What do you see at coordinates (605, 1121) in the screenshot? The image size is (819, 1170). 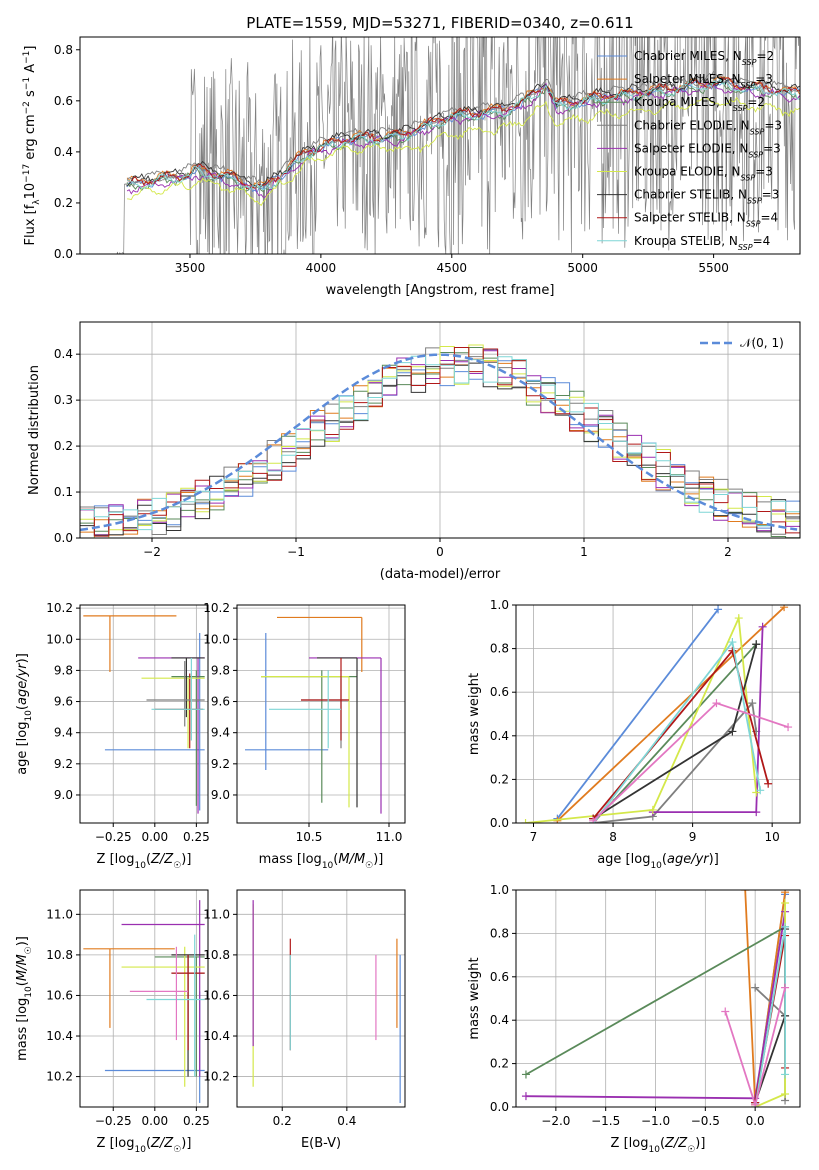 I see `x-tick-label: −1.5` at bounding box center [605, 1121].